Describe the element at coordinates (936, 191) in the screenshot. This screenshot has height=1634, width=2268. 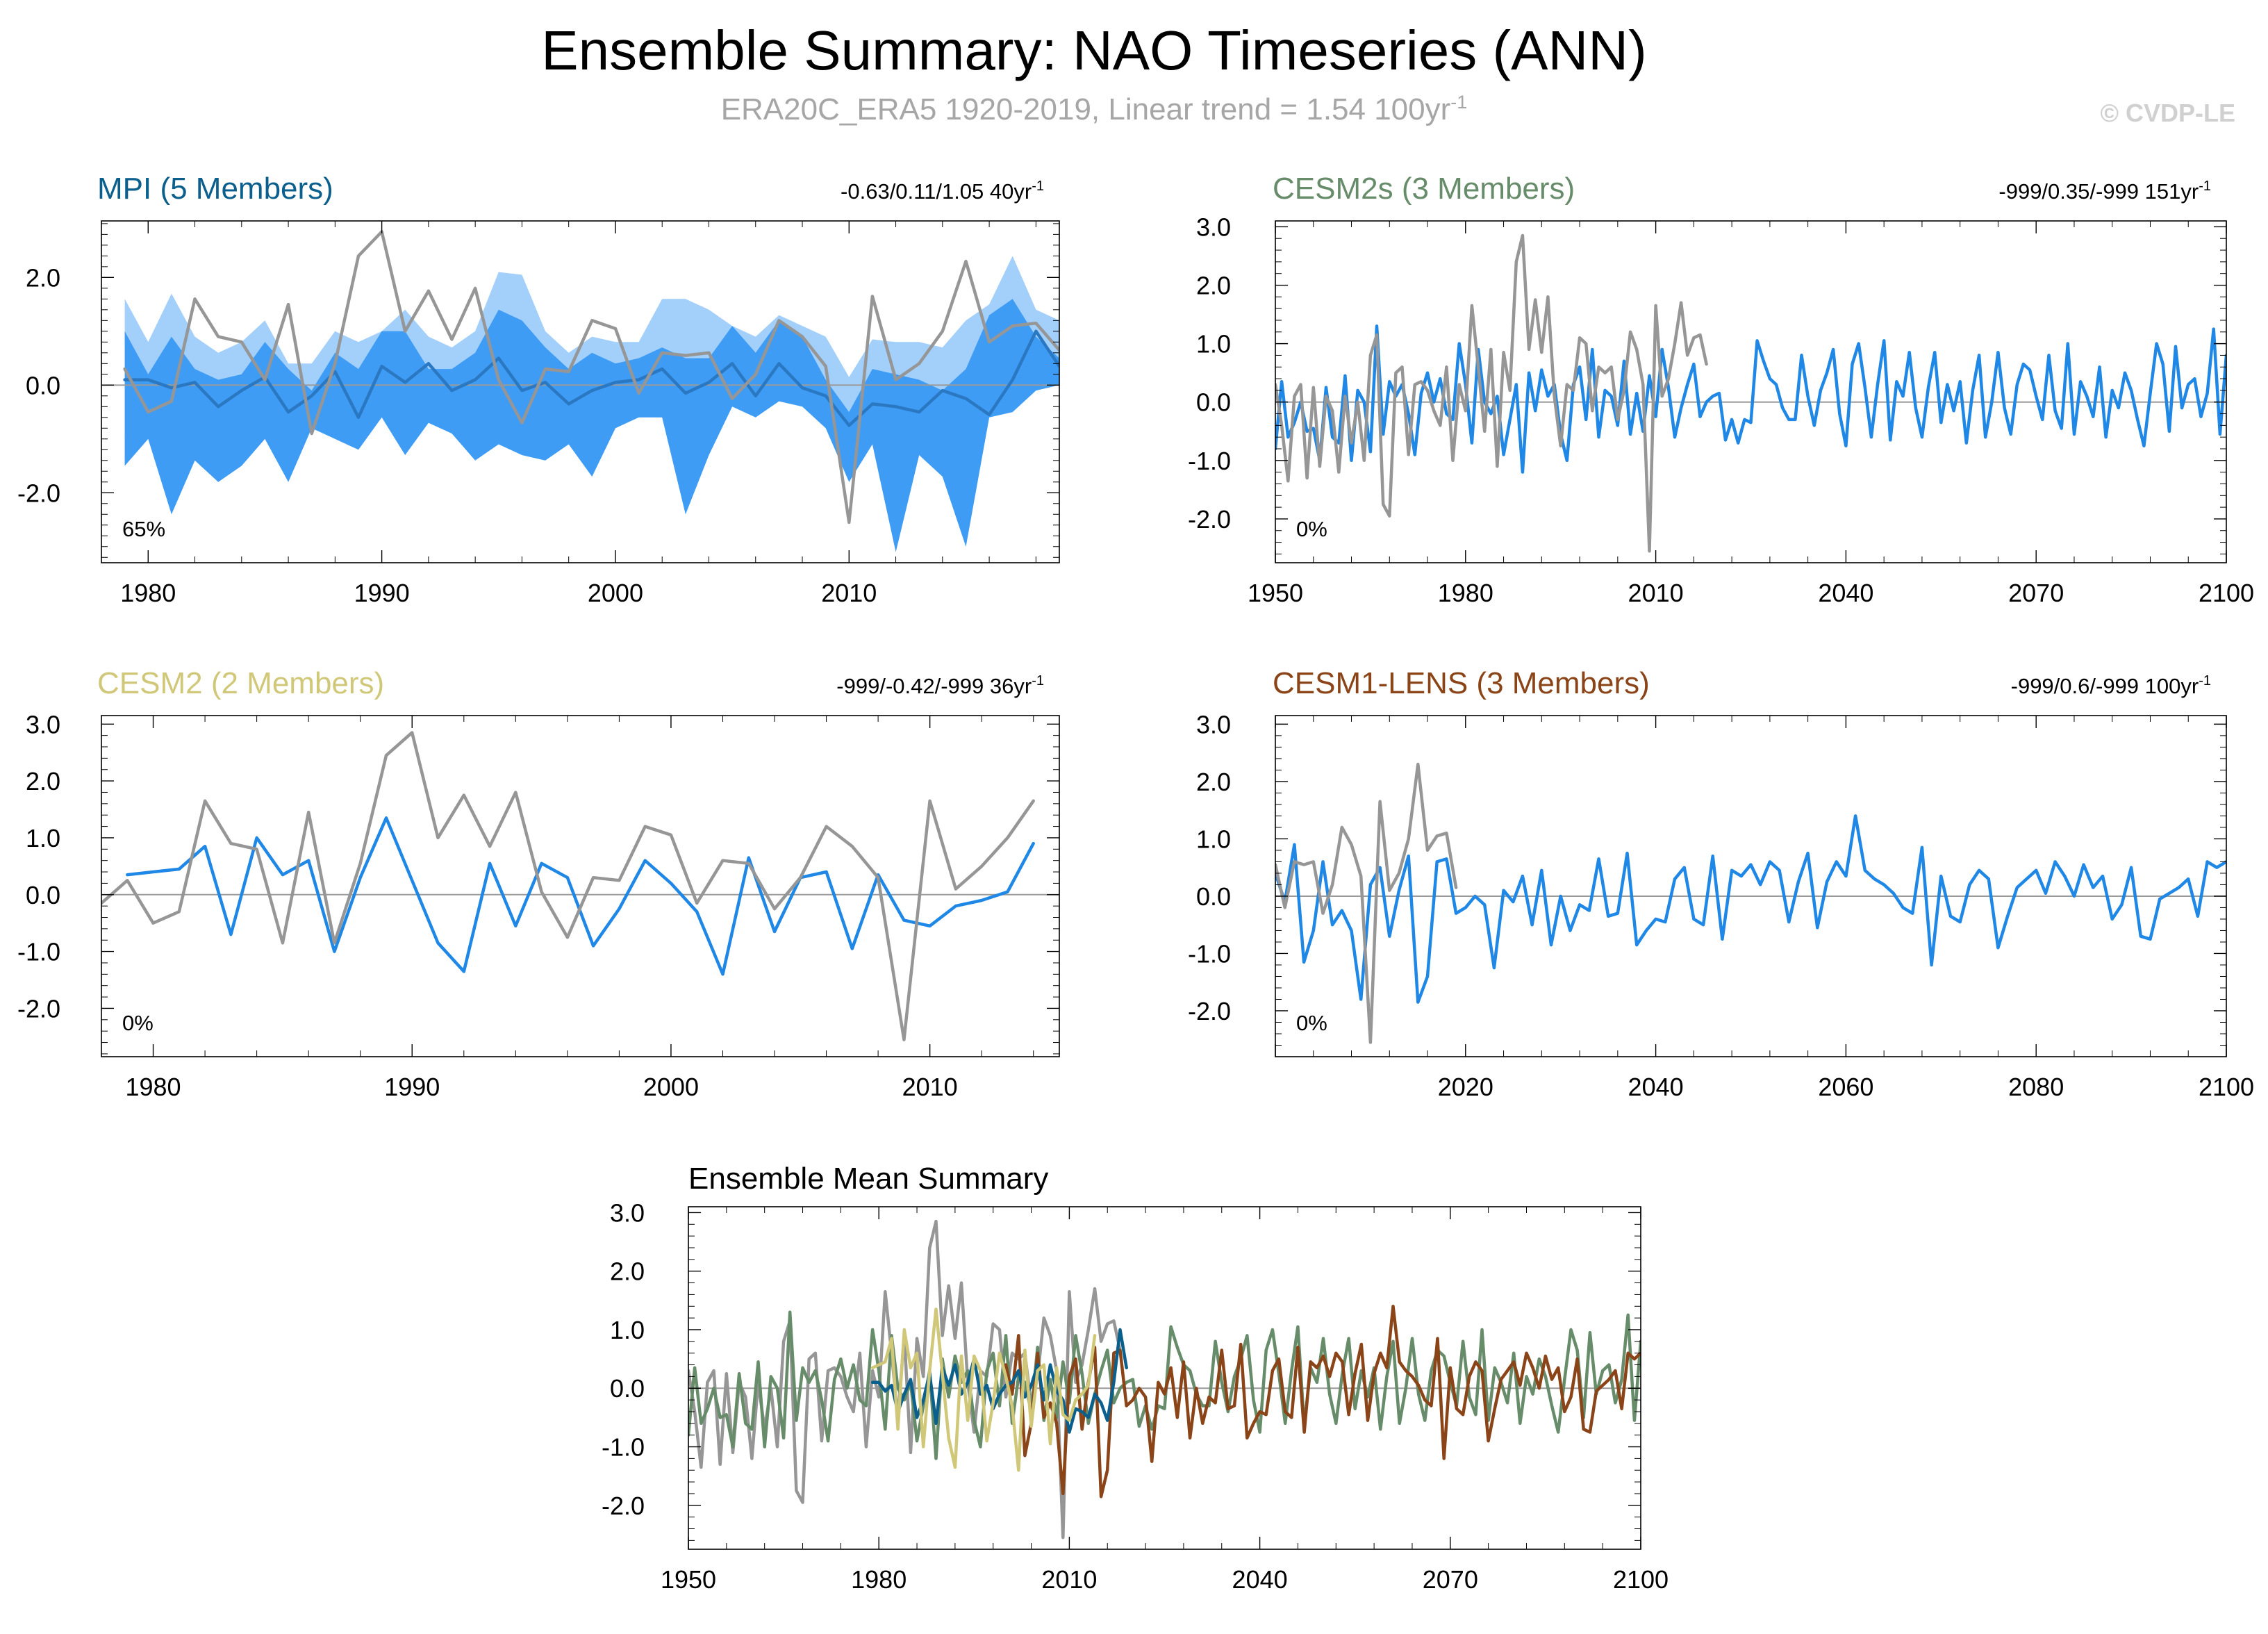
I see `panel-stat-text: -0.63/0.11/1.05 40yr` at that location.